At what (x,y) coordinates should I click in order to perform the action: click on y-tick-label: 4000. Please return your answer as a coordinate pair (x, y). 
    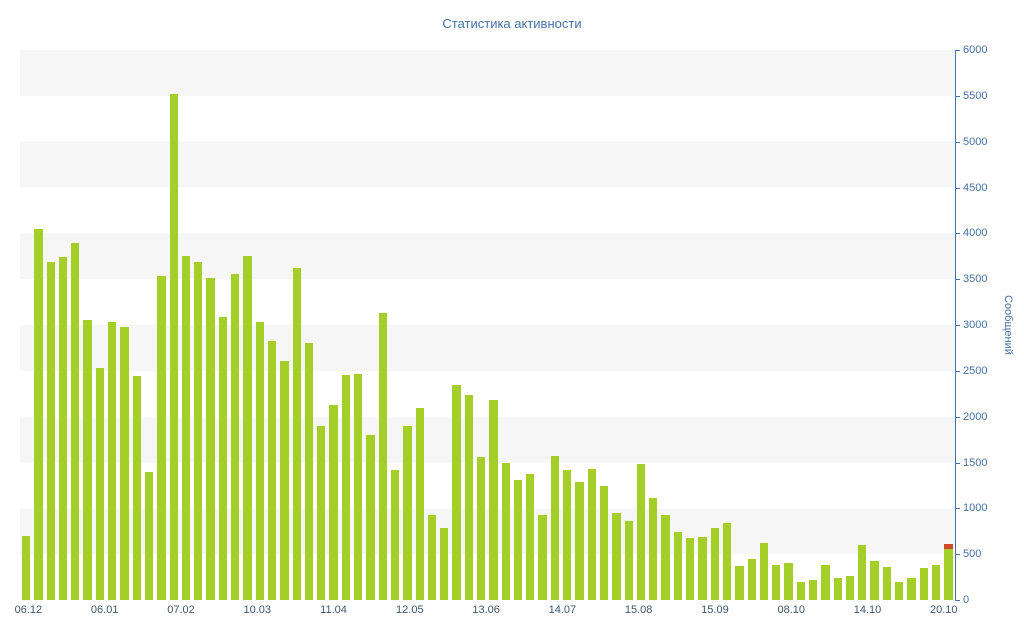
    Looking at the image, I should click on (975, 233).